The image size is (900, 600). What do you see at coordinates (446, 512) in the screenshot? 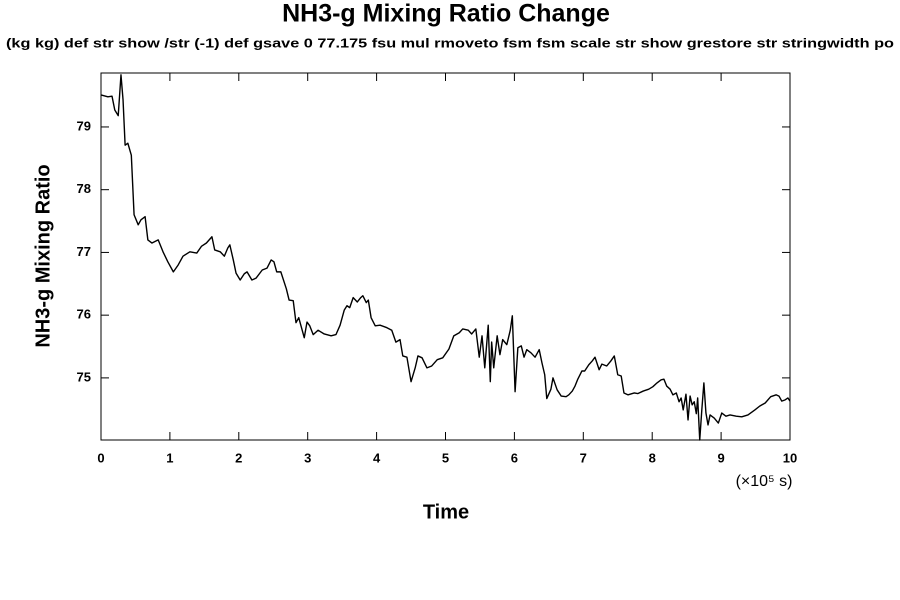
I see `x-axis-label: Time` at bounding box center [446, 512].